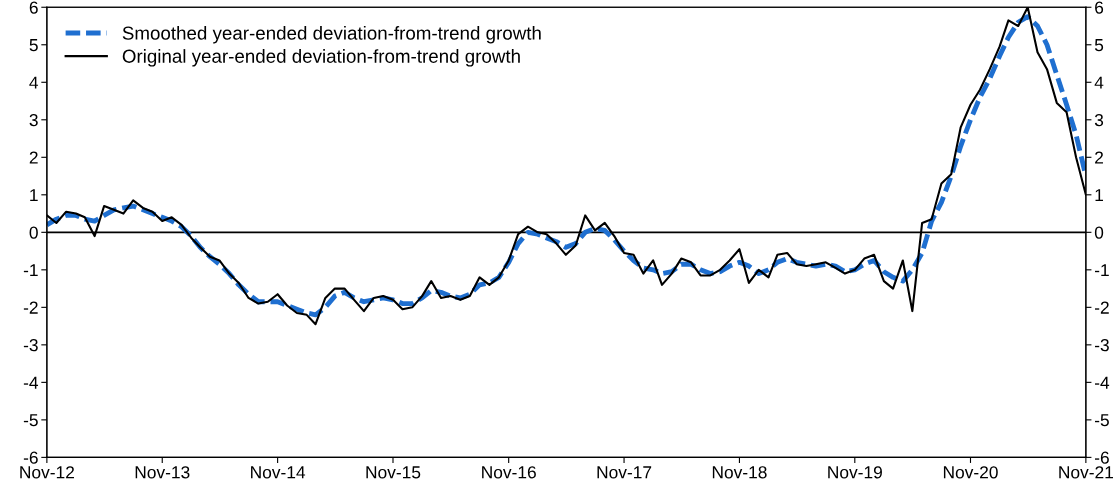 The height and width of the screenshot is (484, 1116). Describe the element at coordinates (1099, 82) in the screenshot. I see `y2-tick-label: 4` at that location.